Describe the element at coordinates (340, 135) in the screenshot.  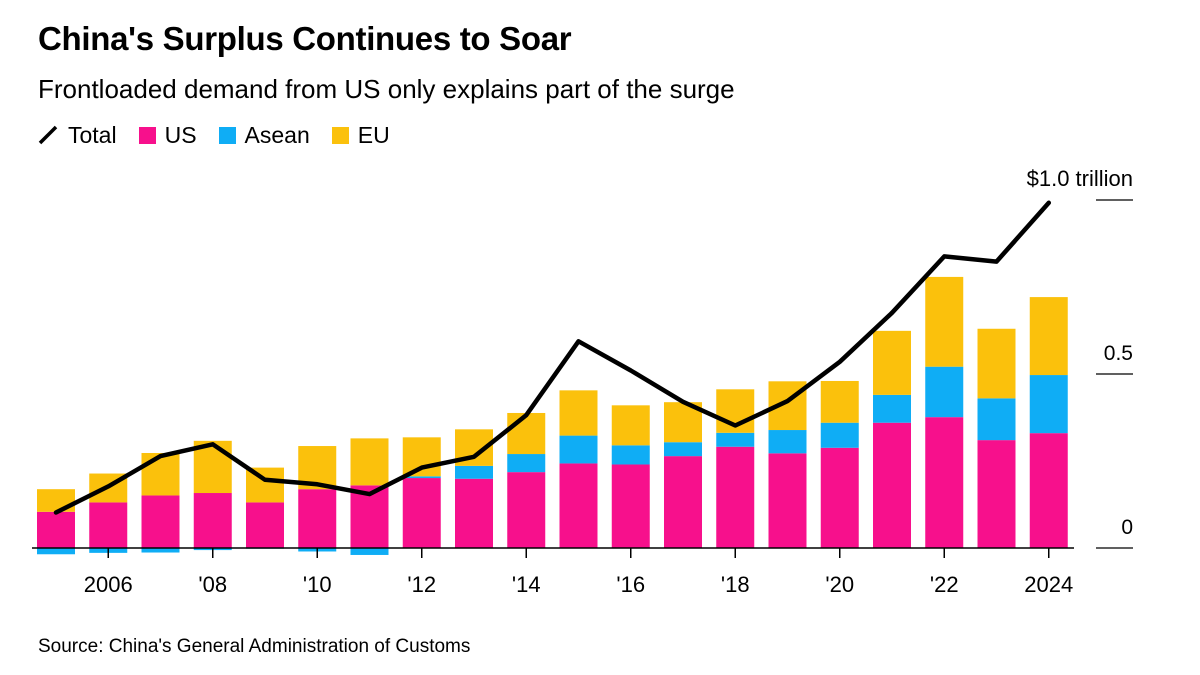
I see `eu-swatch-icon` at that location.